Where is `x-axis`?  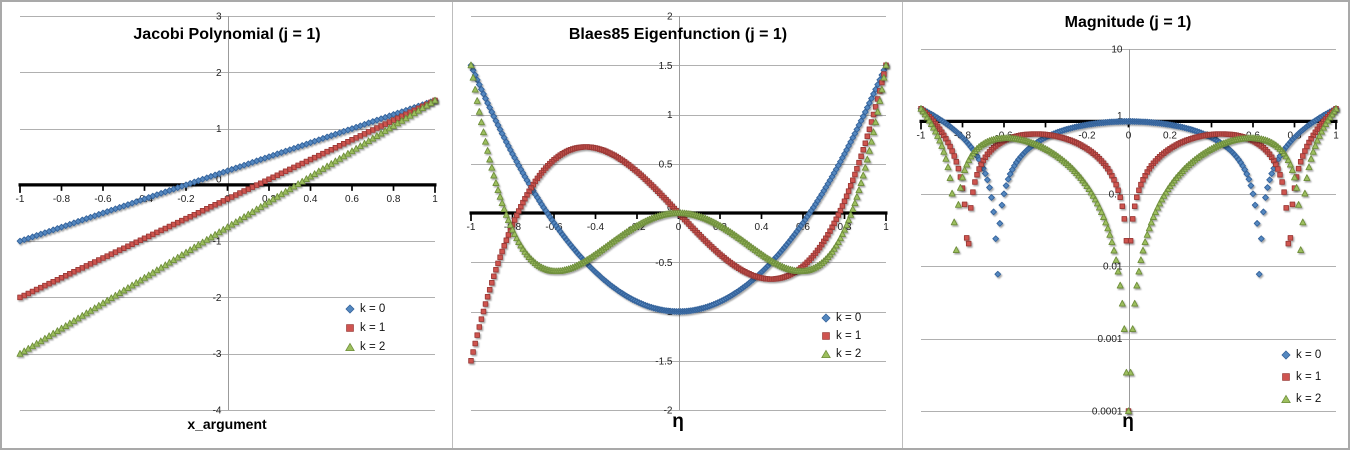 x-axis is located at coordinates (227, 188).